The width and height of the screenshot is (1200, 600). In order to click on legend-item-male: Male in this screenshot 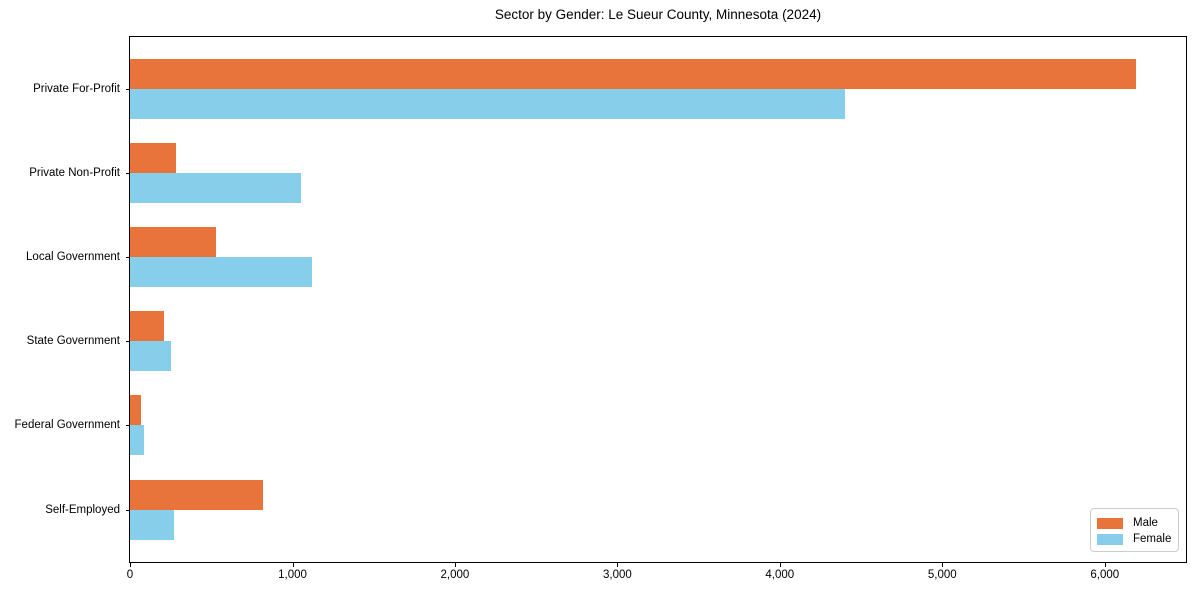, I will do `click(1137, 523)`.